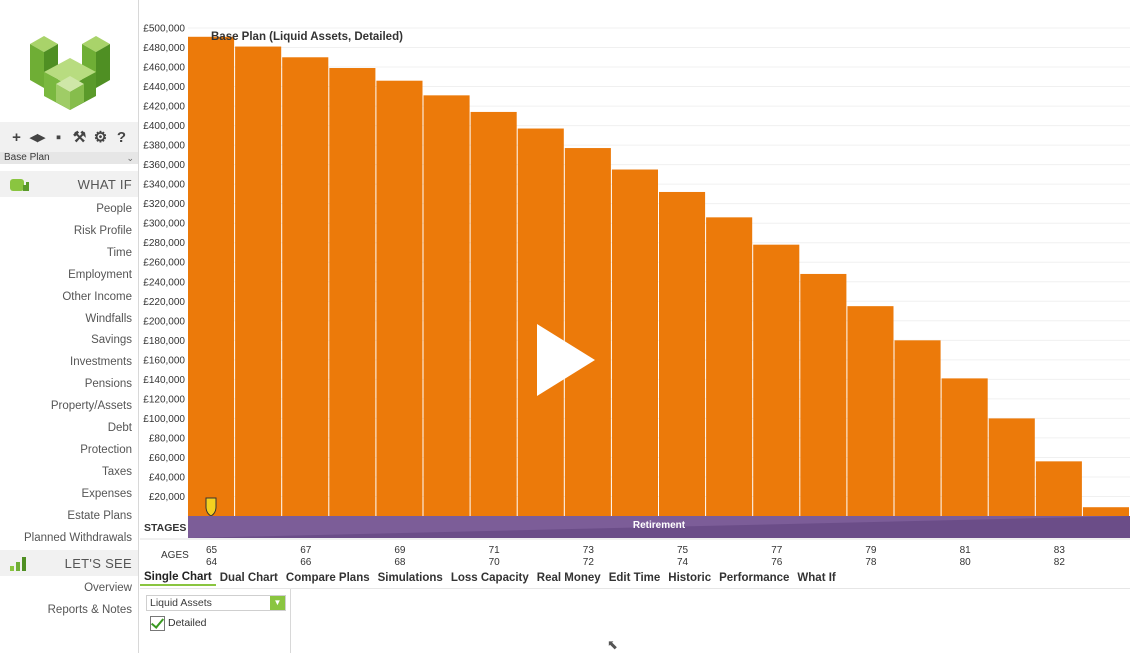 This screenshot has height=653, width=1130. I want to click on compare-arrows-icon: ◂▸, so click(37, 137).